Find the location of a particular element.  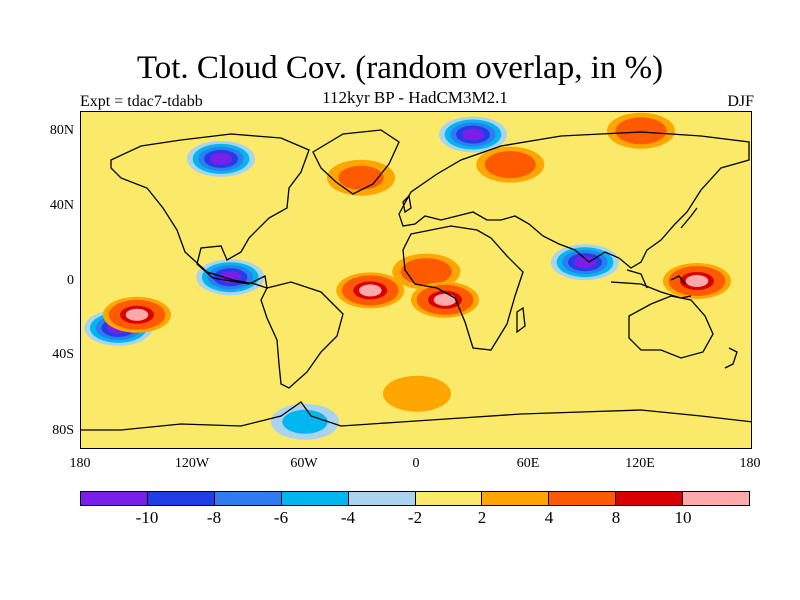

legend-label: -6 is located at coordinates (281, 517).